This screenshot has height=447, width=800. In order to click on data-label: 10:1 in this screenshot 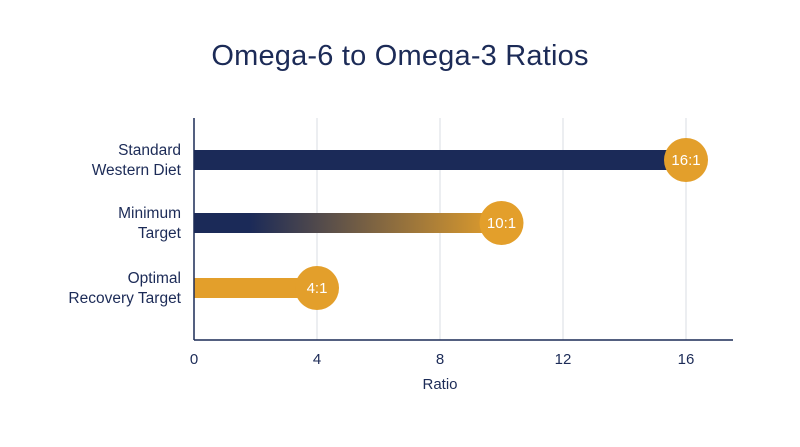, I will do `click(501, 223)`.